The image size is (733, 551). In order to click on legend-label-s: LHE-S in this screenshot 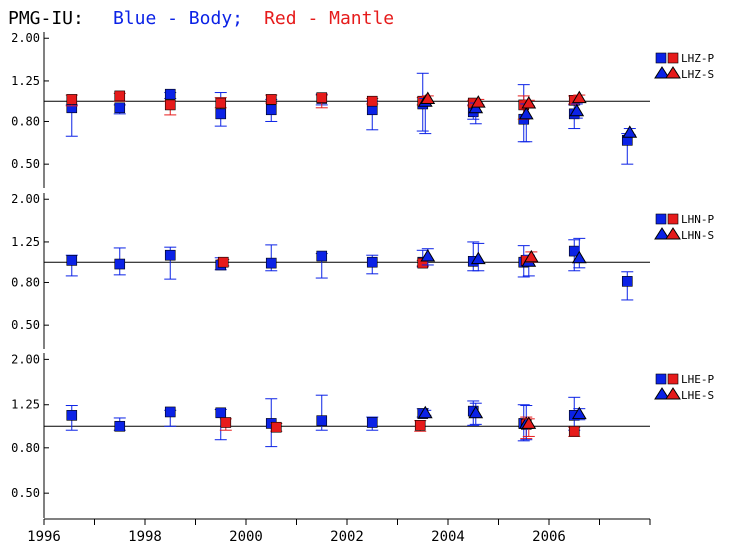, I will do `click(697, 395)`.